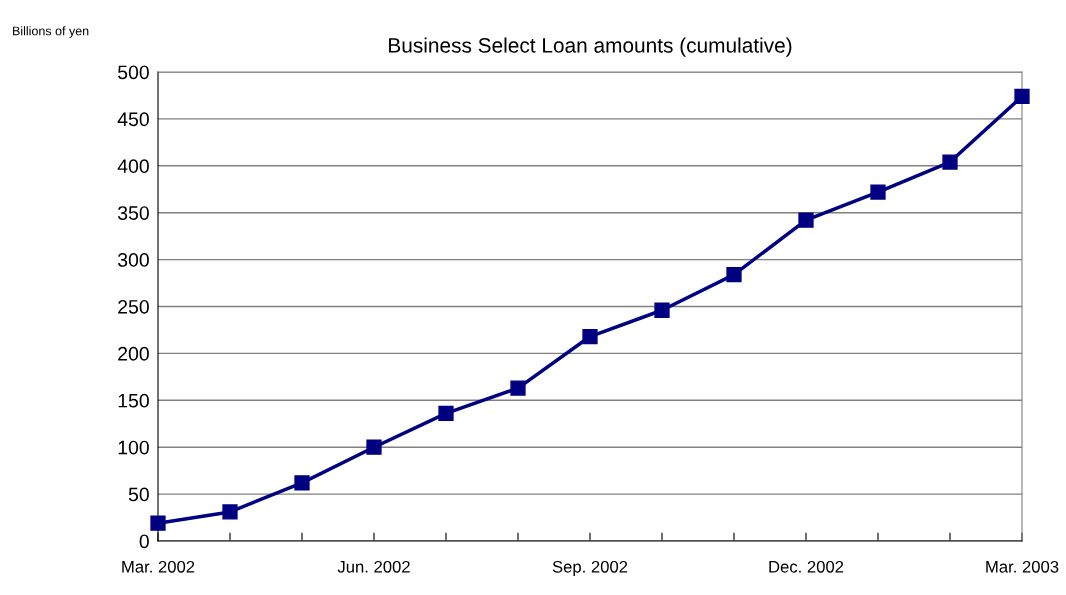 Image resolution: width=1066 pixels, height=595 pixels. What do you see at coordinates (158, 566) in the screenshot?
I see `x-tick-label: Mar. 2002` at bounding box center [158, 566].